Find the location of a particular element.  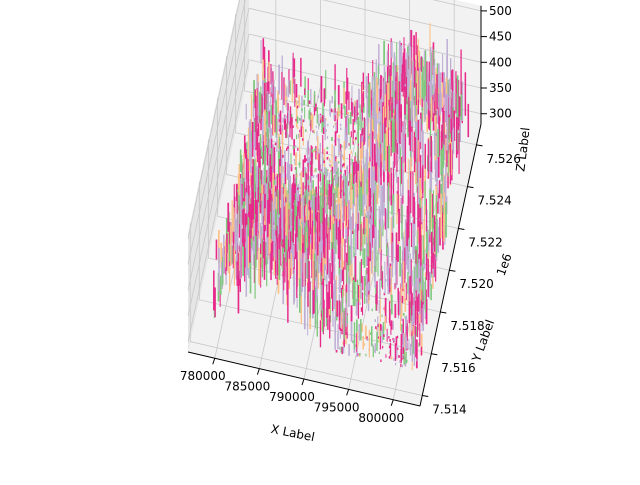

y-tick-label: 7.524 is located at coordinates (494, 201).